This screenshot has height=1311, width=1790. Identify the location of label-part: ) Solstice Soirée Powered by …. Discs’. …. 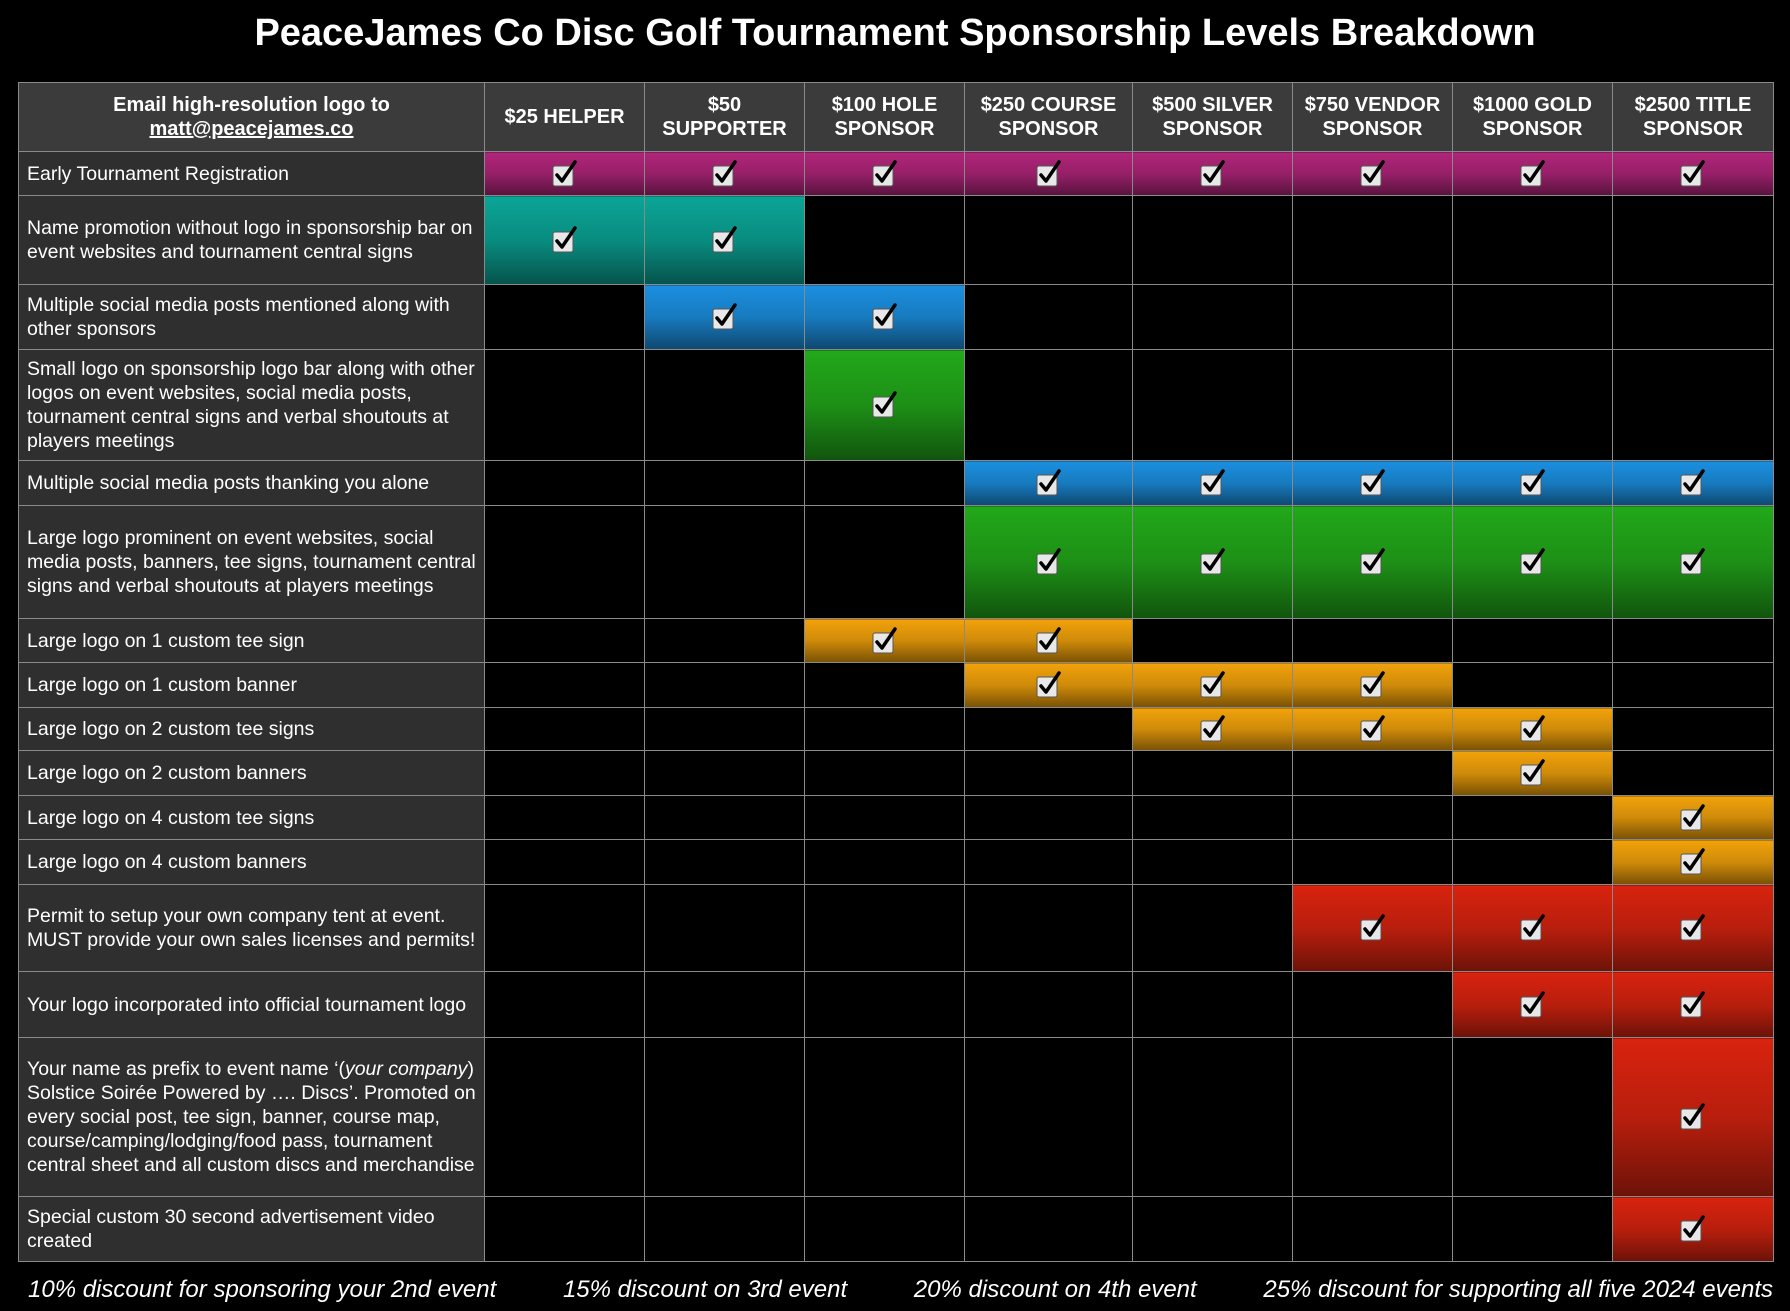
(251, 1117).